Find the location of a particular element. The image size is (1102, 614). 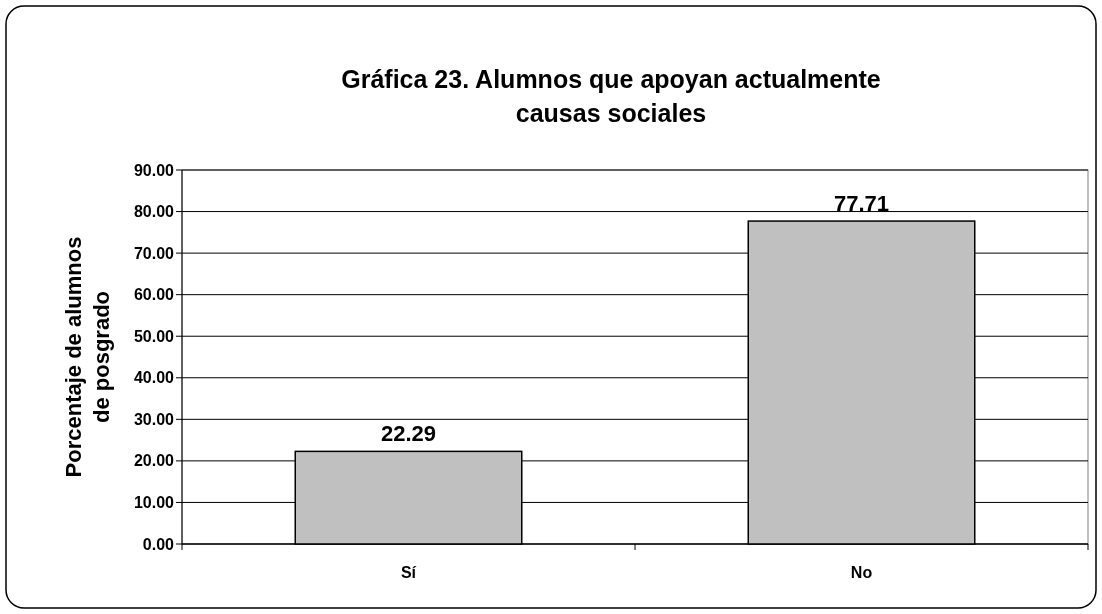

y-tick-label: 80.00 is located at coordinates (154, 212).